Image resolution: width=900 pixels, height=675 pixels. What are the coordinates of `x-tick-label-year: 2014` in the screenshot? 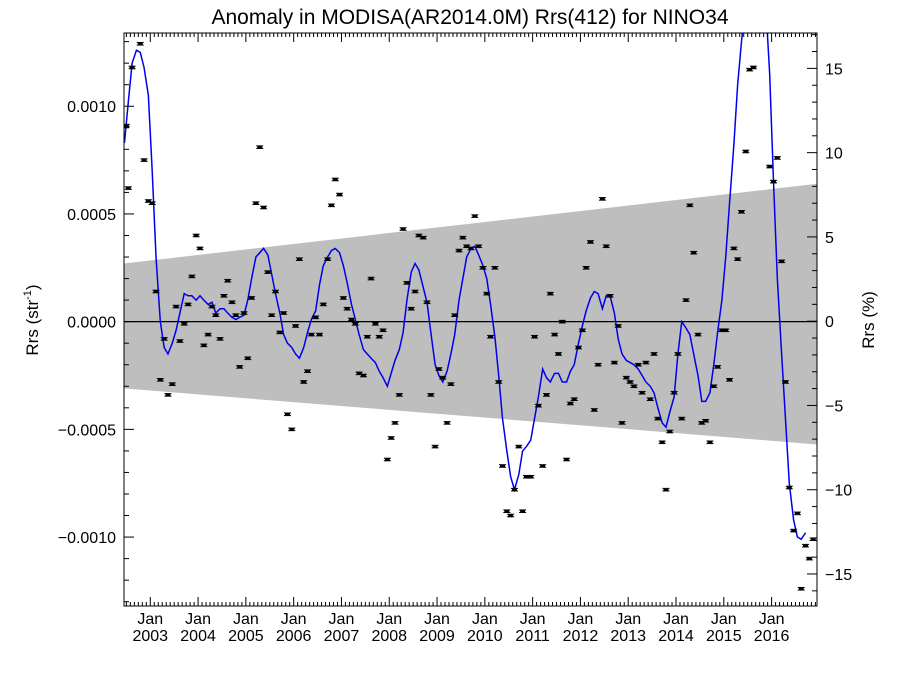 It's located at (676, 636).